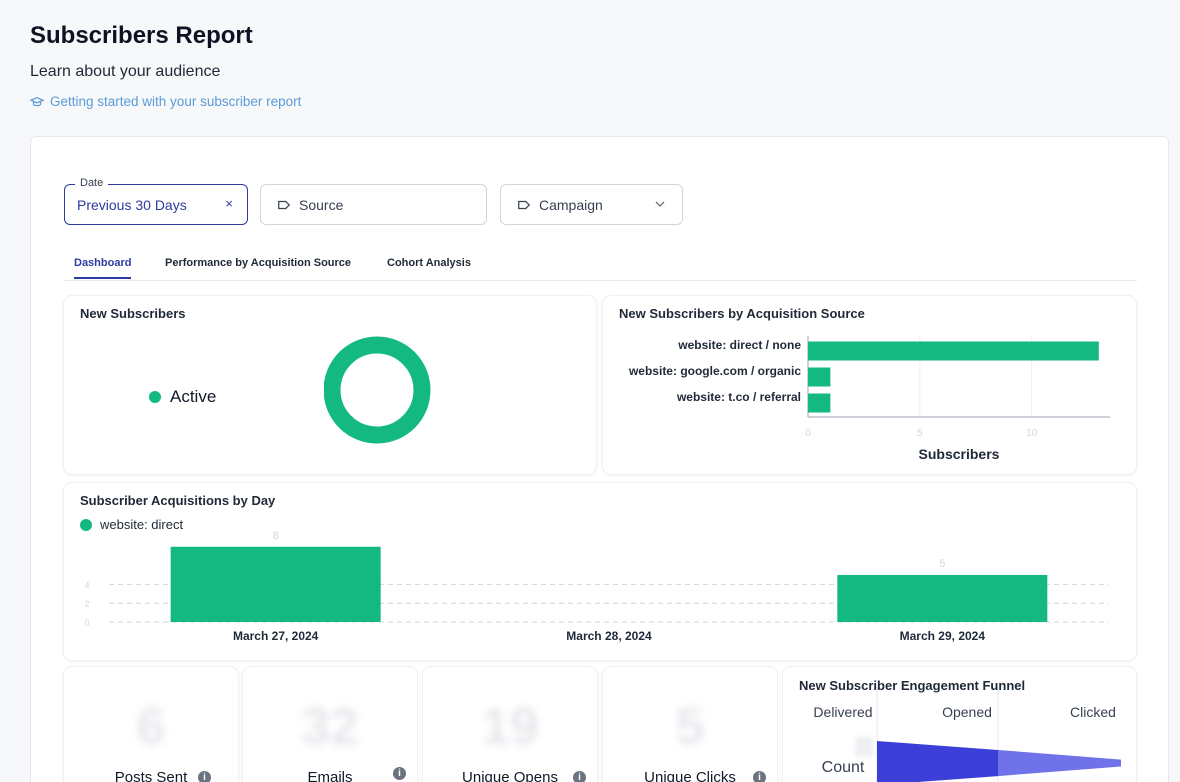  What do you see at coordinates (714, 371) in the screenshot?
I see `y-tick-label: website: google.com / organic` at bounding box center [714, 371].